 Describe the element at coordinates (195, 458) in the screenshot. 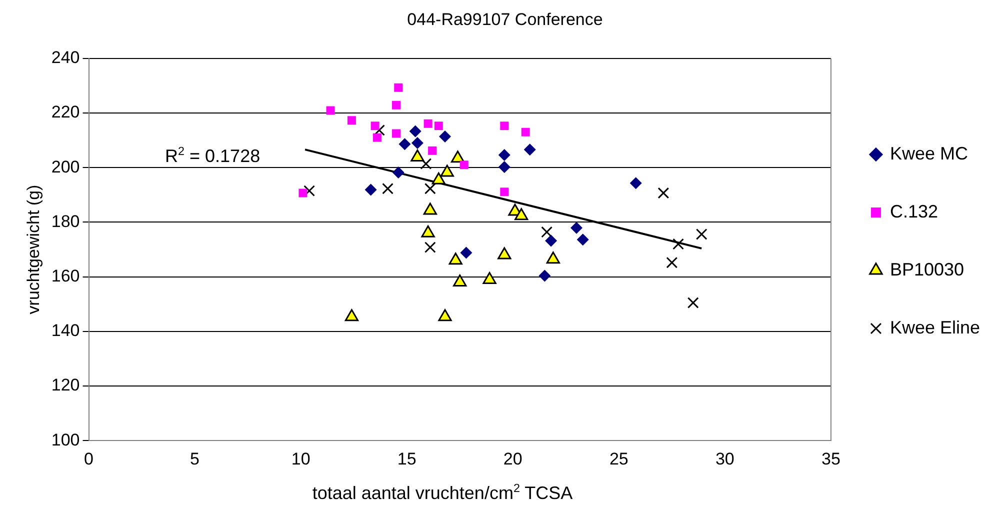

I see `x-tick-label: 5` at that location.